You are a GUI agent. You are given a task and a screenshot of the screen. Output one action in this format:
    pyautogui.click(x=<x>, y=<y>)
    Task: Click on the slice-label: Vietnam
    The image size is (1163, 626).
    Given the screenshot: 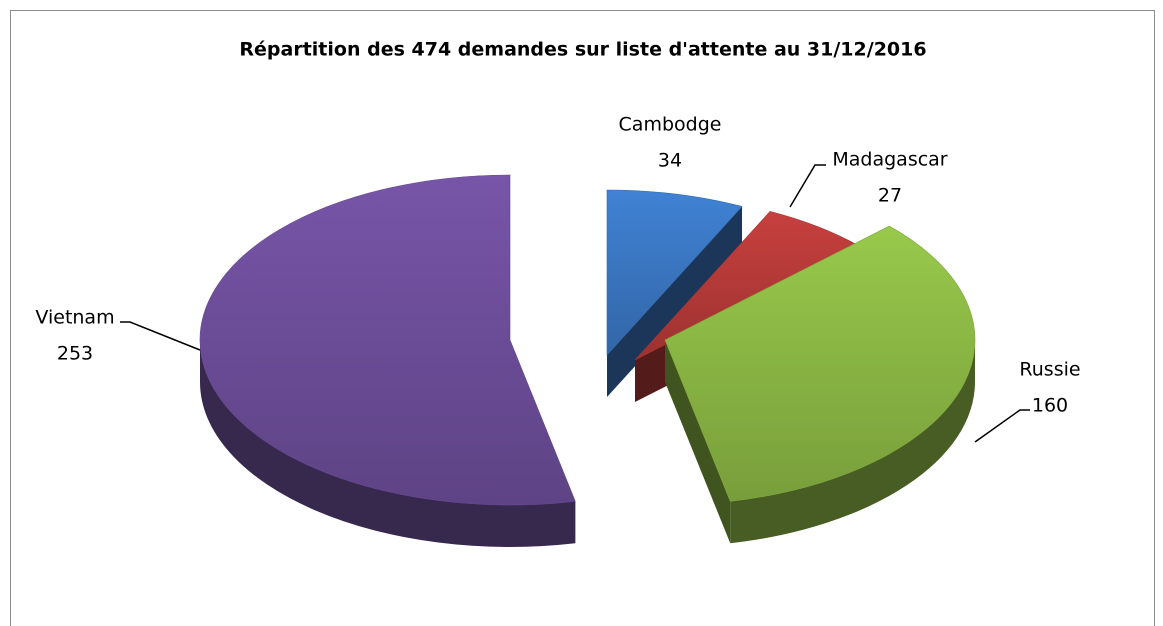 What is the action you would take?
    pyautogui.click(x=74, y=318)
    